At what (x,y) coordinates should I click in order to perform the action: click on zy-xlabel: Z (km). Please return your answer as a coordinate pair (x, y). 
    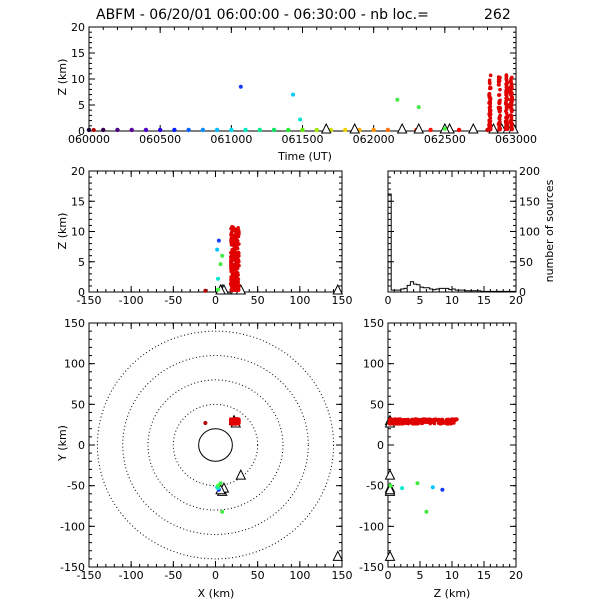
    Looking at the image, I should click on (452, 593).